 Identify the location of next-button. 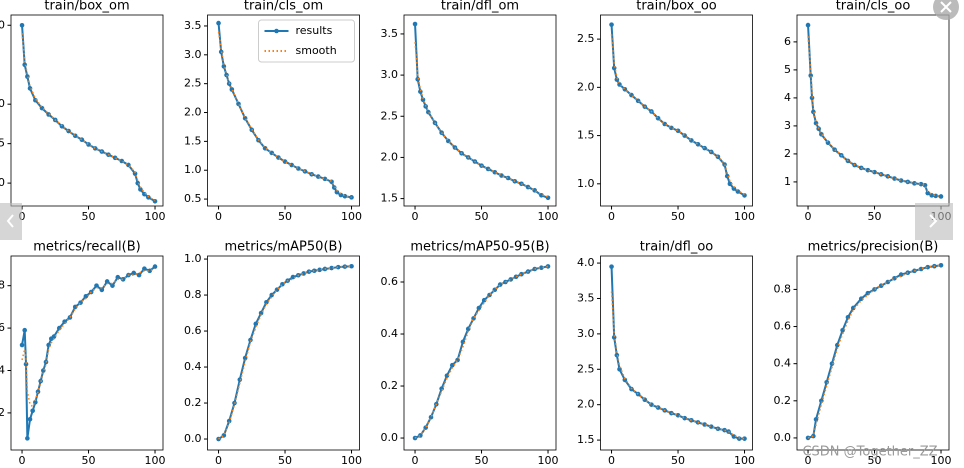
(934, 221).